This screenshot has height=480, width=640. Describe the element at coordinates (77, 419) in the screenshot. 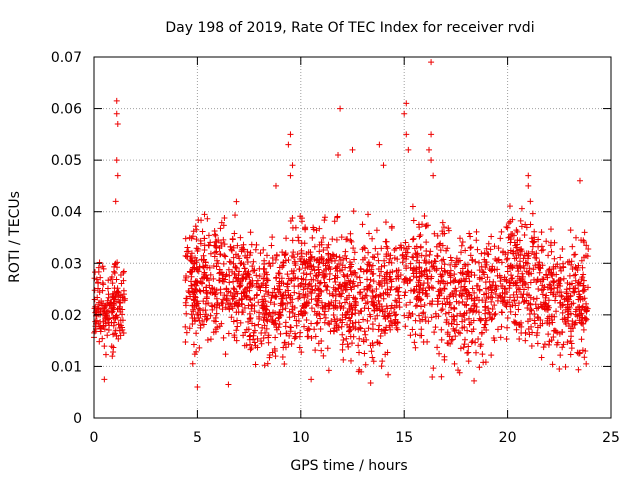

I see `y-tick-label: 0` at that location.